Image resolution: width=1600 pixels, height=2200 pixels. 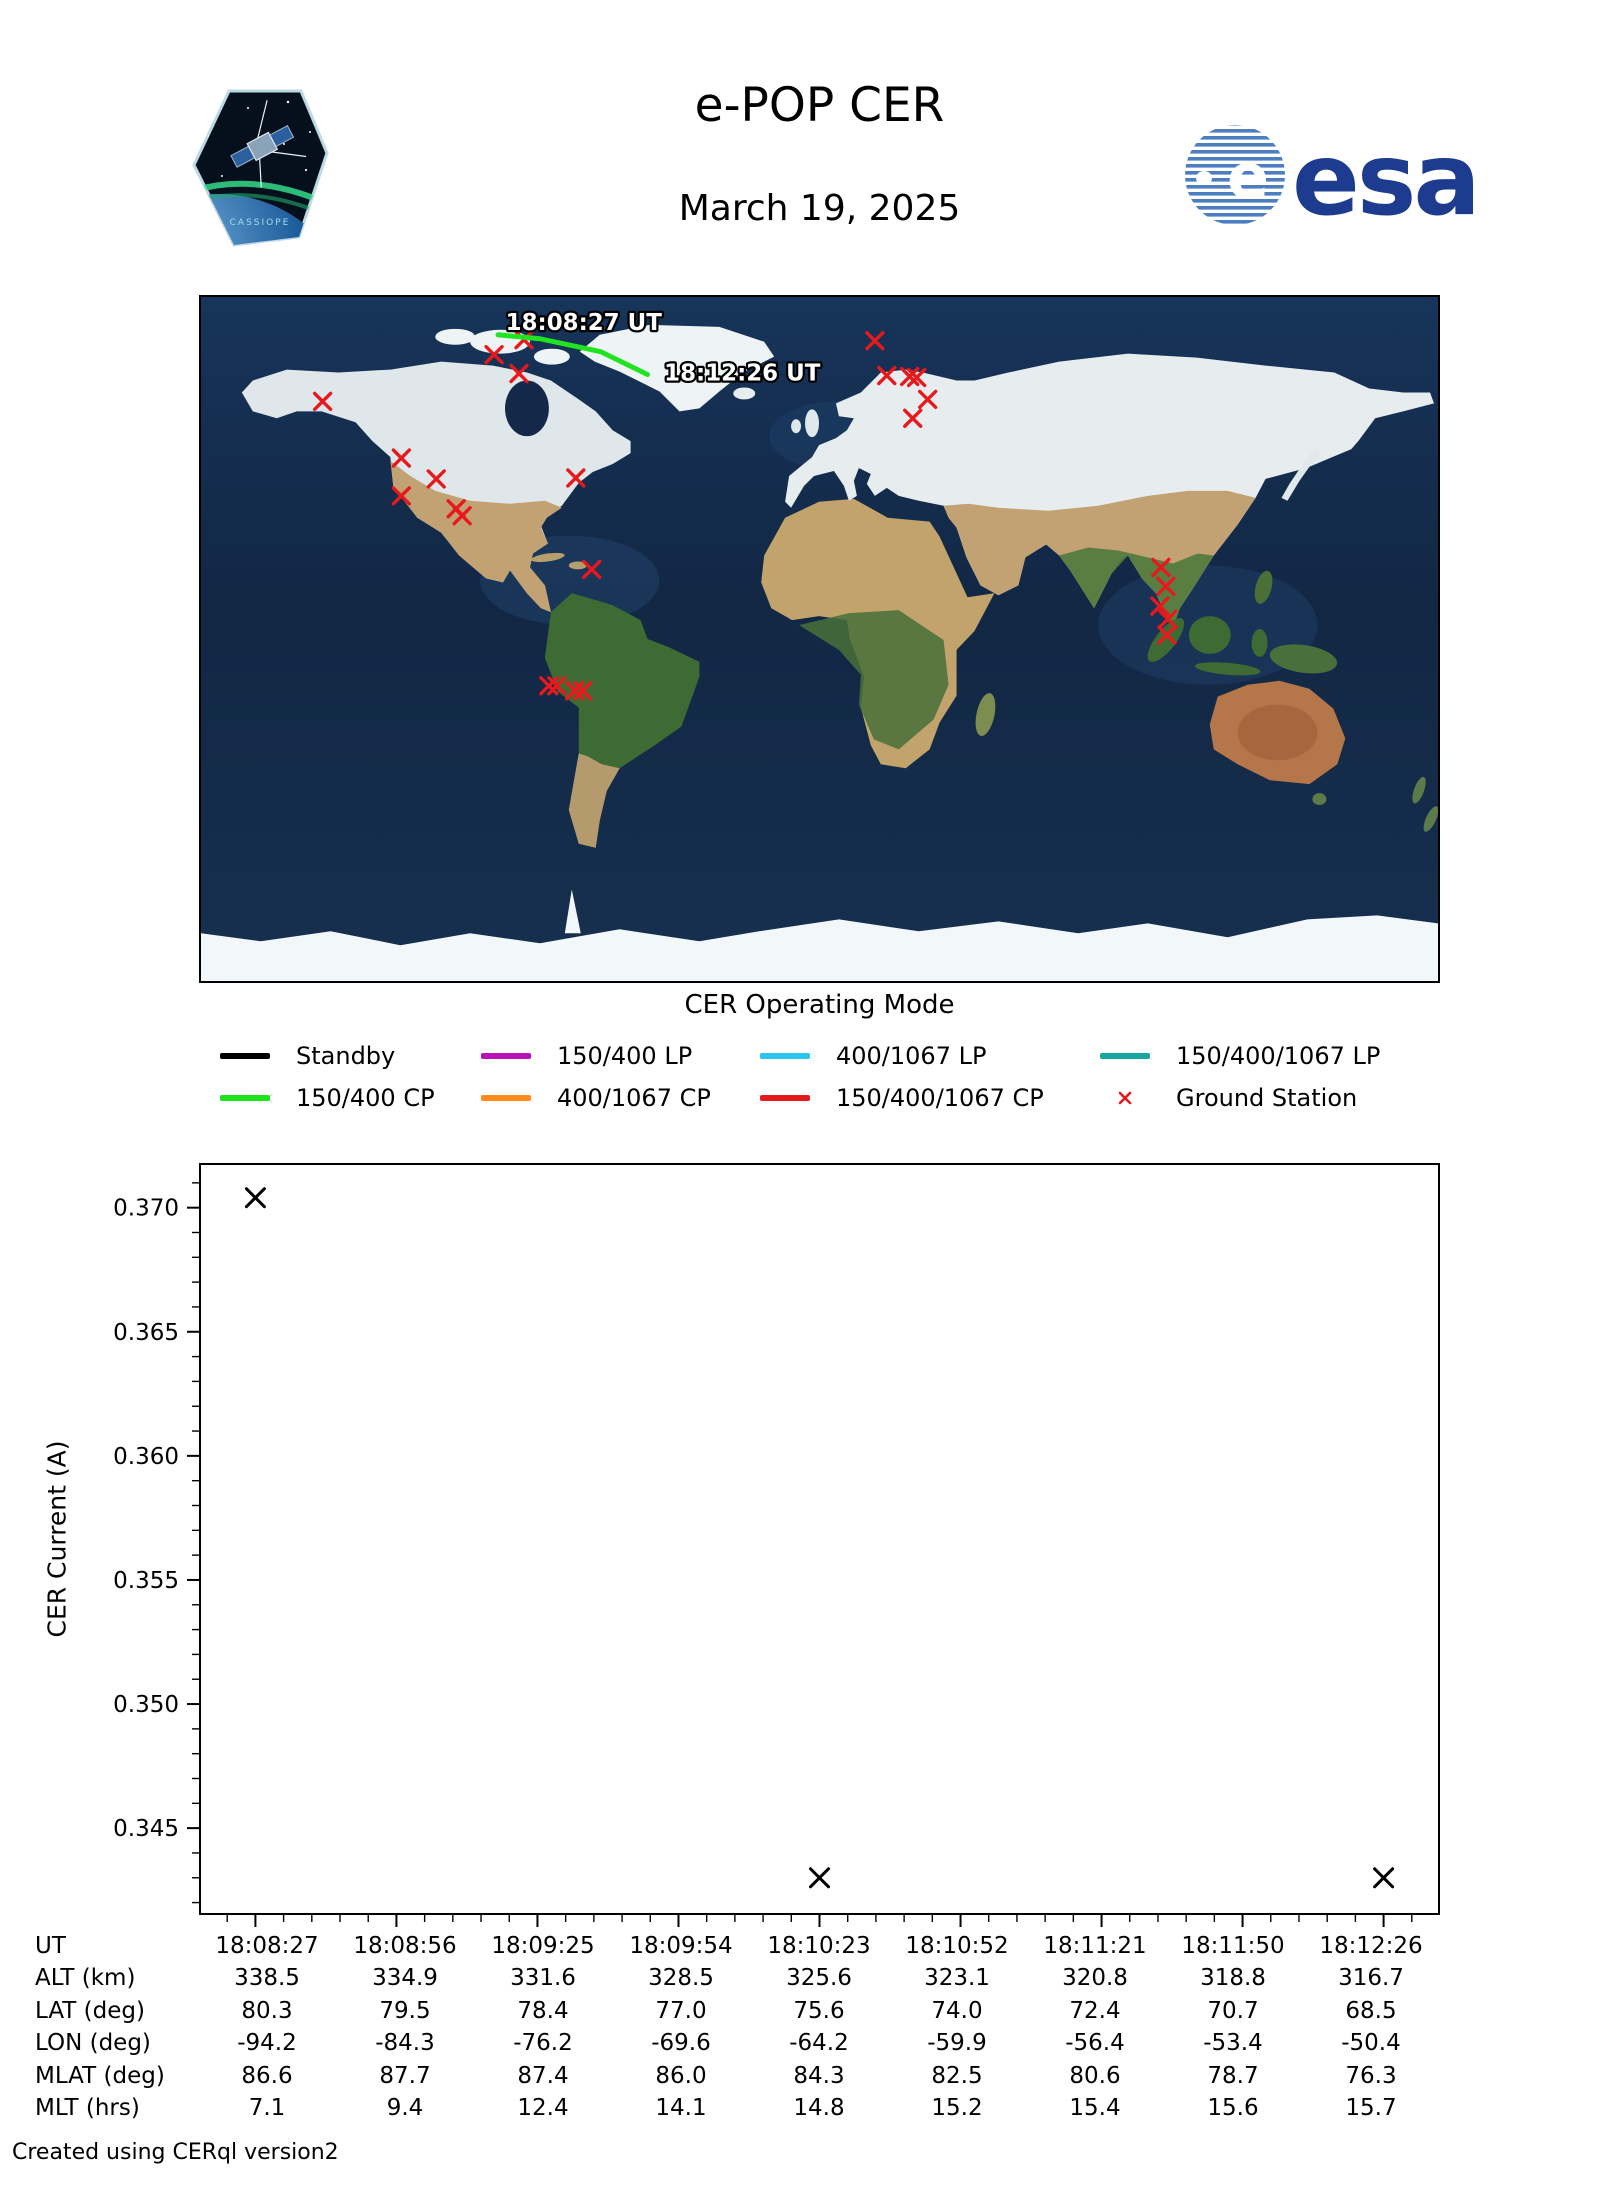 What do you see at coordinates (985, 715) in the screenshot?
I see `madagascar` at bounding box center [985, 715].